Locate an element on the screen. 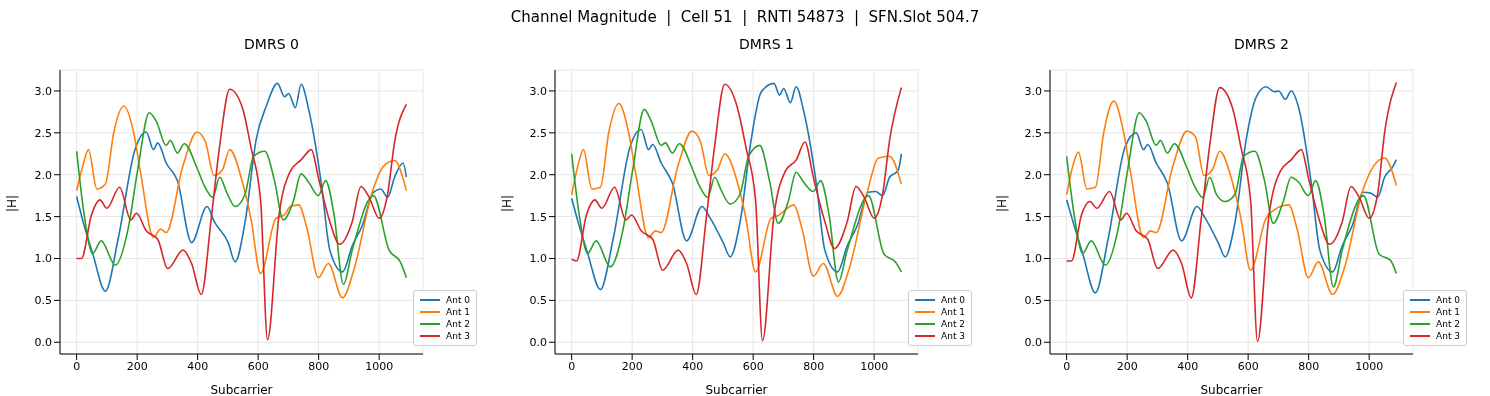 The image size is (1490, 396). chart-title: DMRS 2 is located at coordinates (1261, 44).